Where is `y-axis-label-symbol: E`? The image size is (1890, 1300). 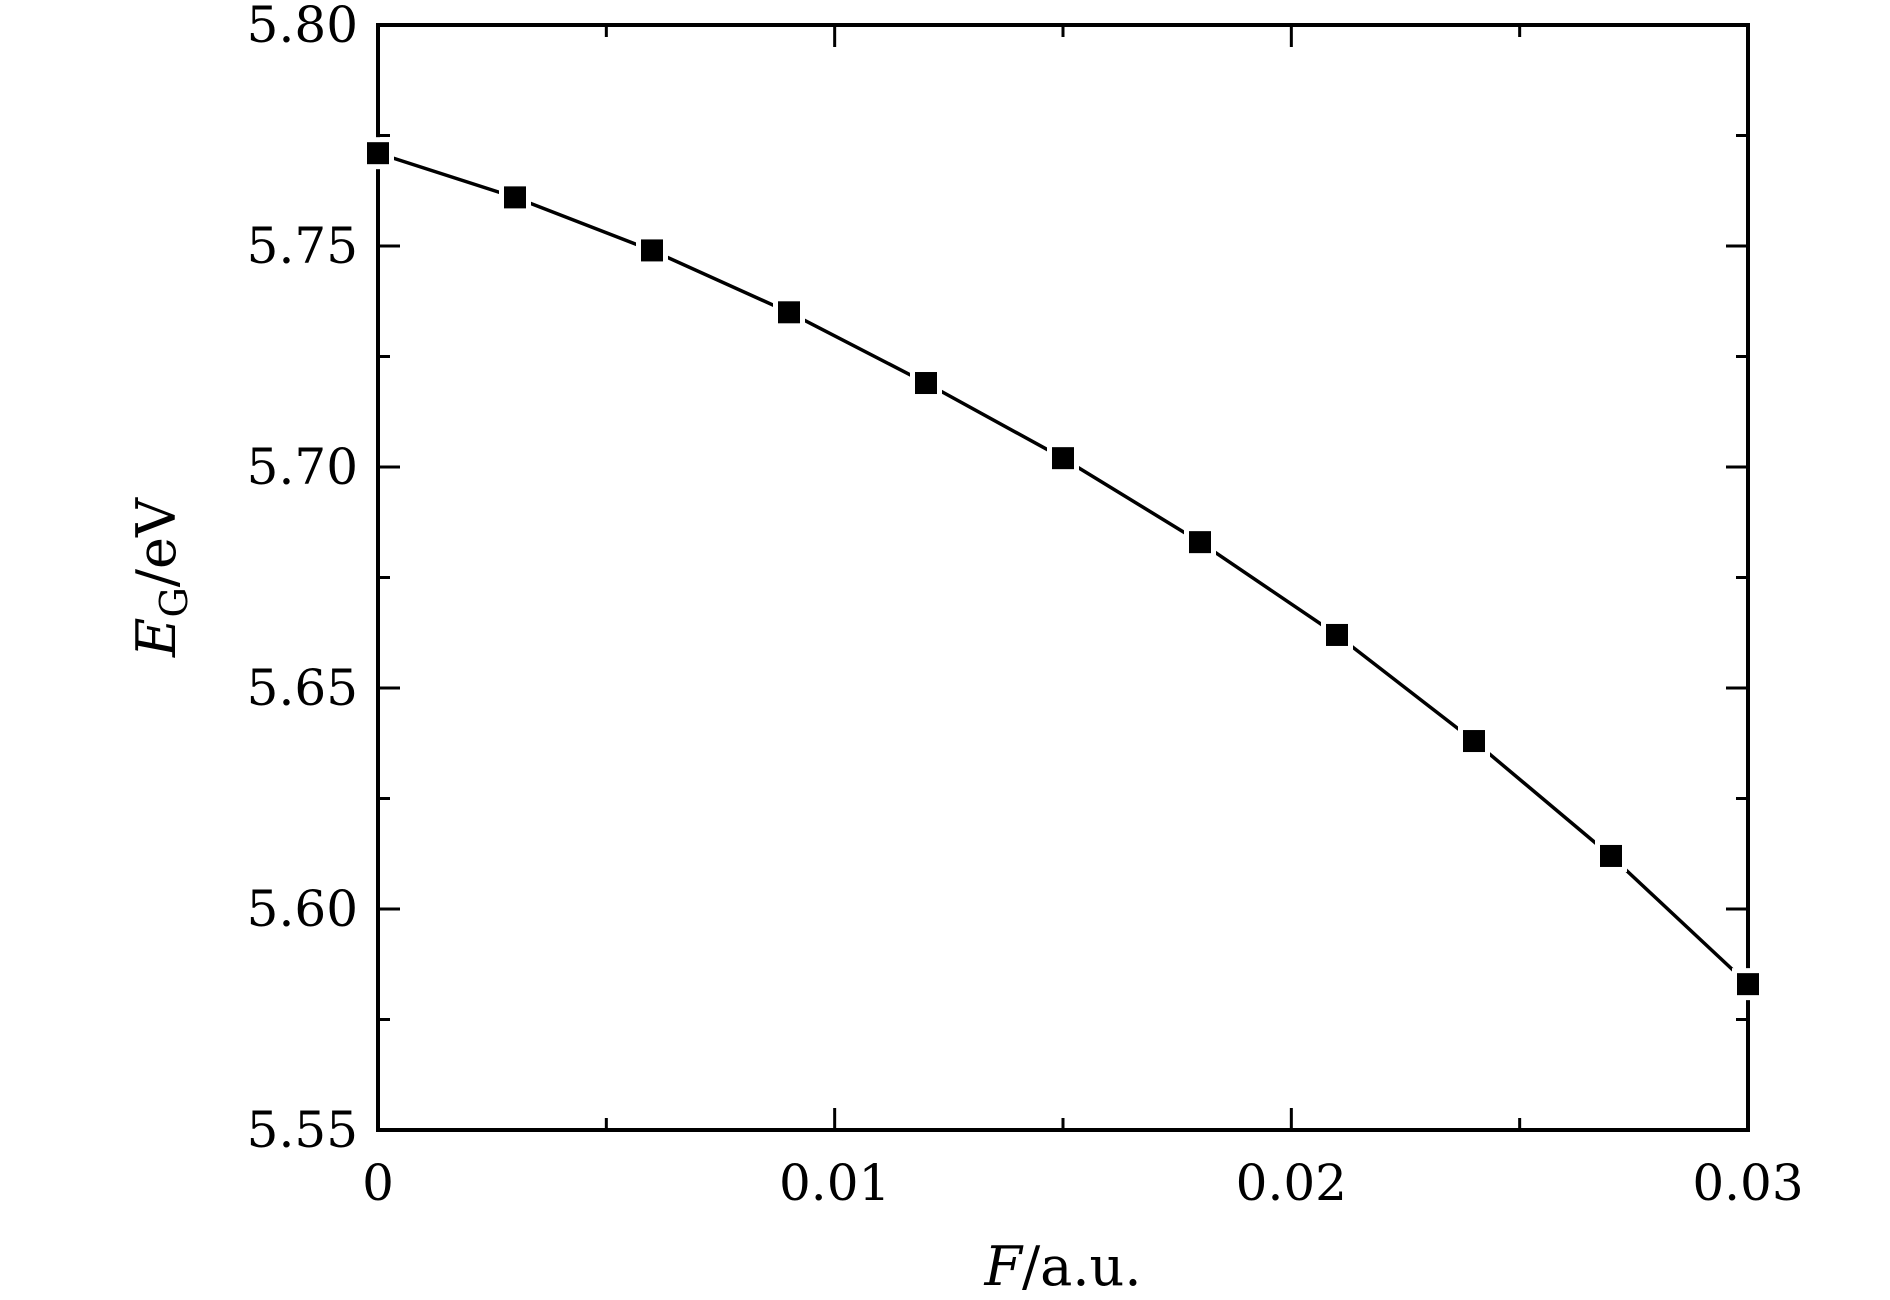 y-axis-label-symbol: E is located at coordinates (156, 638).